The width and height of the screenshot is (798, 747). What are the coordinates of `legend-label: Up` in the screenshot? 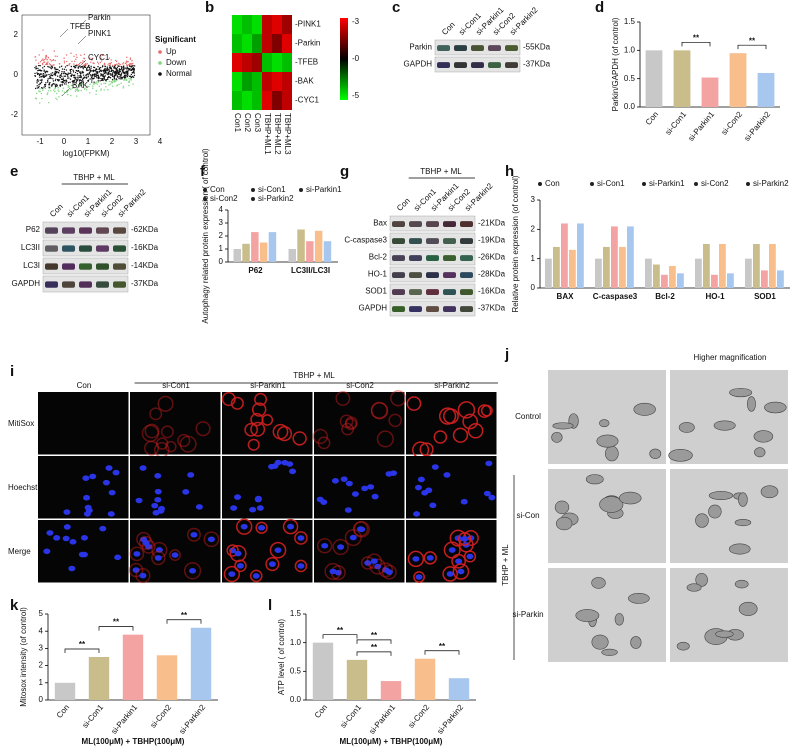 It's located at (171, 51).